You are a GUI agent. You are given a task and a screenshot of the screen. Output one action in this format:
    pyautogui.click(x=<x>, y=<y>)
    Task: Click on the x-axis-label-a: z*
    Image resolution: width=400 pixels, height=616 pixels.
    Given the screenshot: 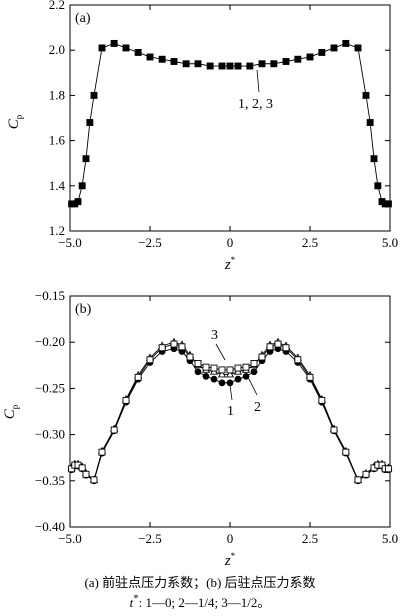 What is the action you would take?
    pyautogui.click(x=230, y=264)
    